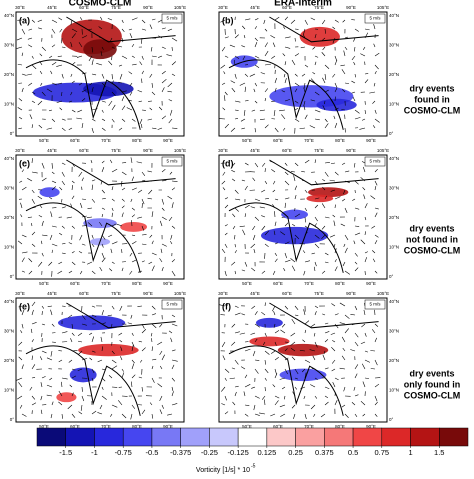 Image resolution: width=474 pixels, height=479 pixels. I want to click on colorbar-tick-label: -0.125, so click(237, 452).